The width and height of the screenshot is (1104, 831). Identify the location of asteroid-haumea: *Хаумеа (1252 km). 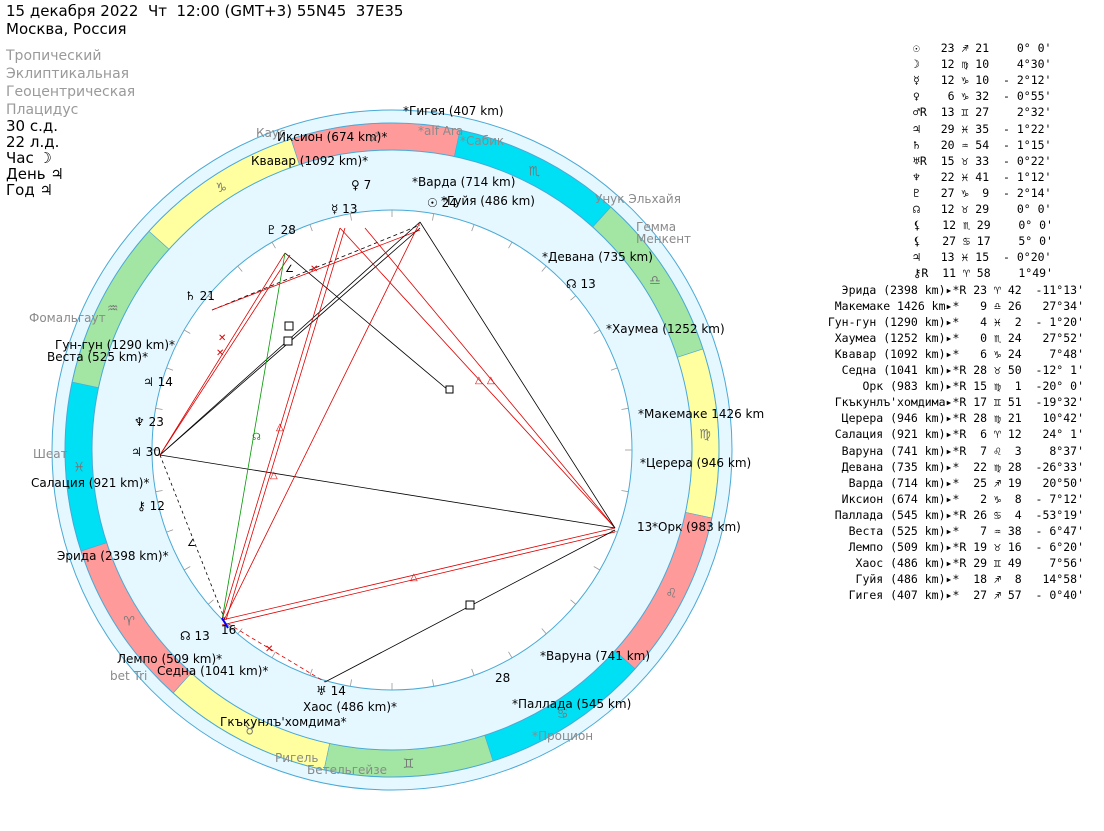
(665, 329).